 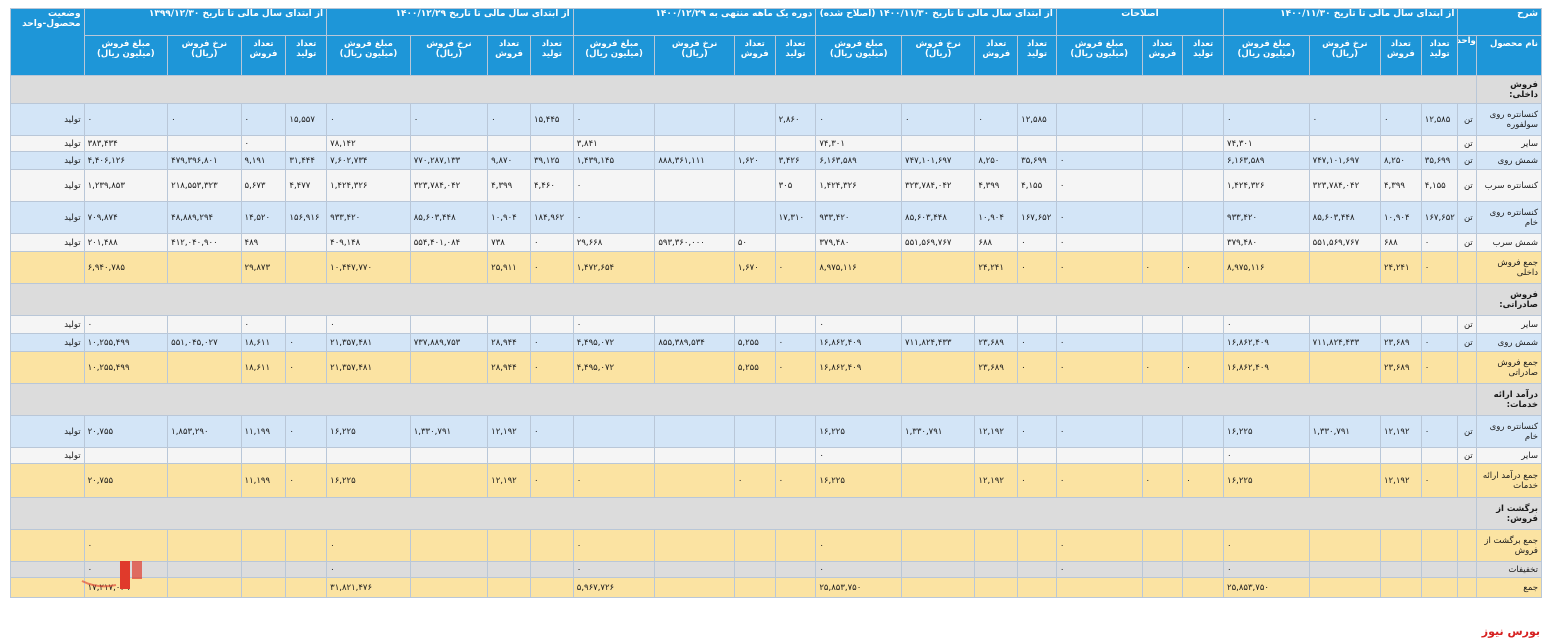 I want to click on product-name-cell: کنسانتره سرب, so click(x=1509, y=185).